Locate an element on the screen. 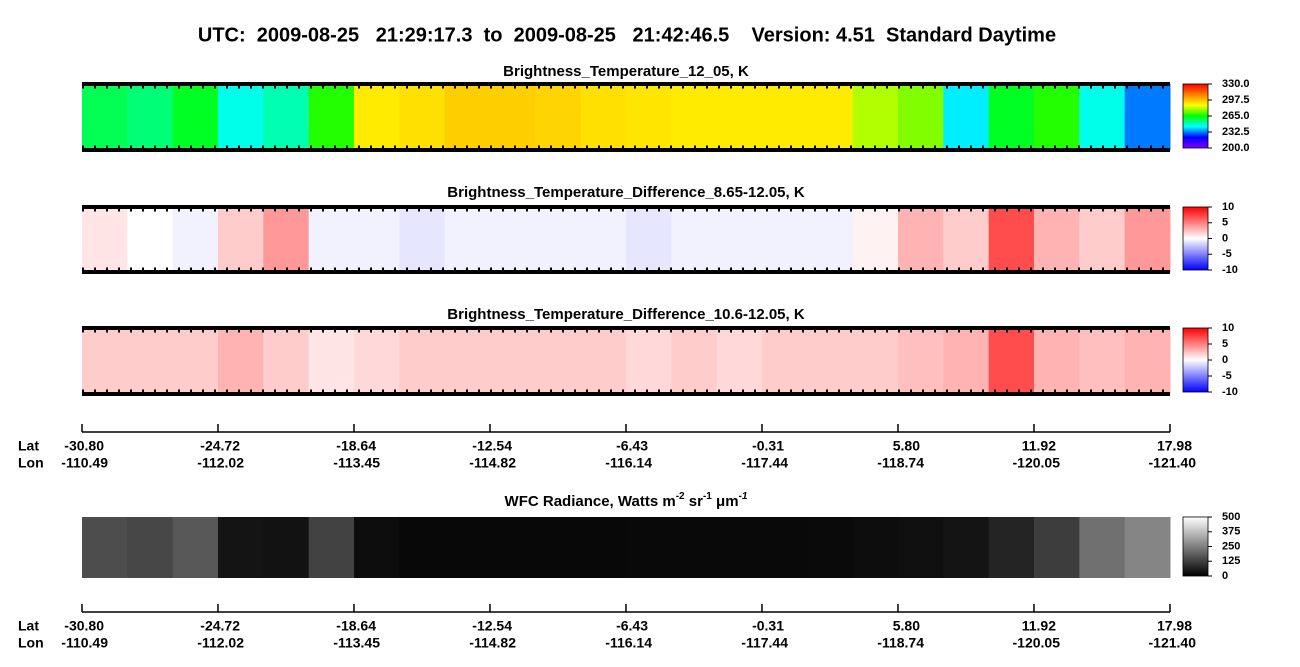 This screenshot has width=1300, height=667. colorbar-tick-label: 500 is located at coordinates (1231, 517).